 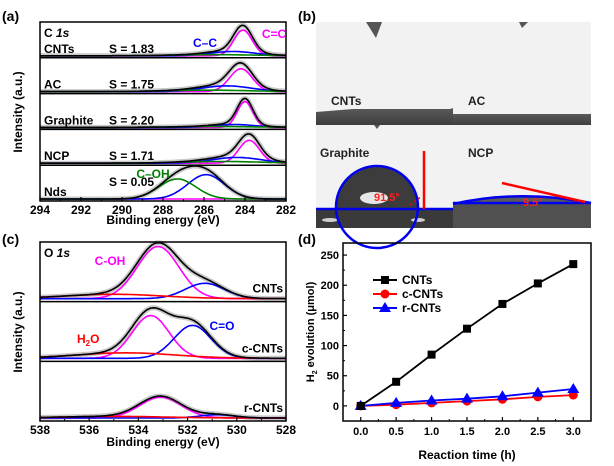 I want to click on droplet-graphite, so click(x=377, y=188).